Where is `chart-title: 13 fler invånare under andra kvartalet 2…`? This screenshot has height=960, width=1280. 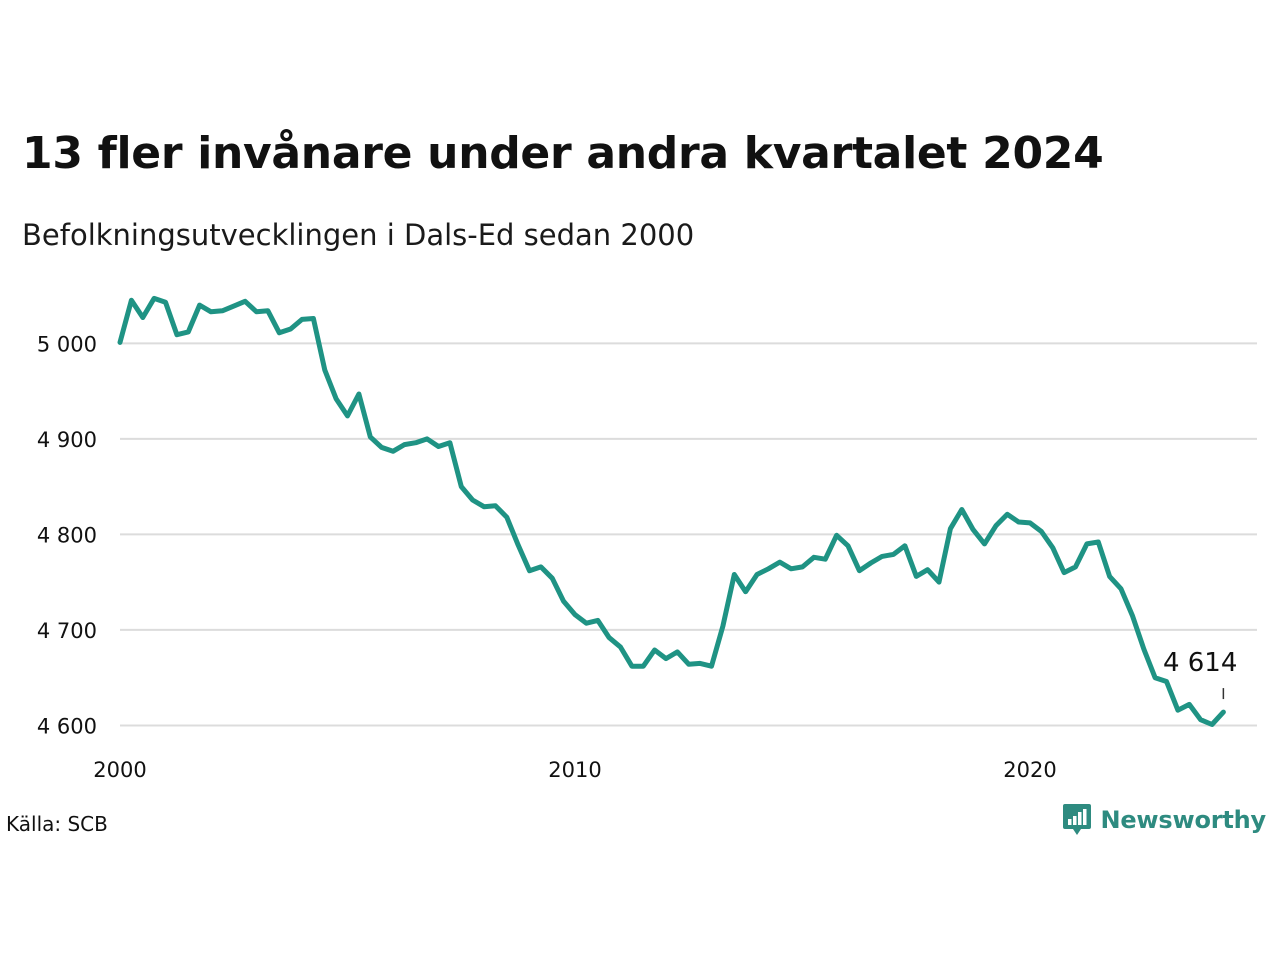 chart-title: 13 fler invånare under andra kvartalet 2… is located at coordinates (563, 153).